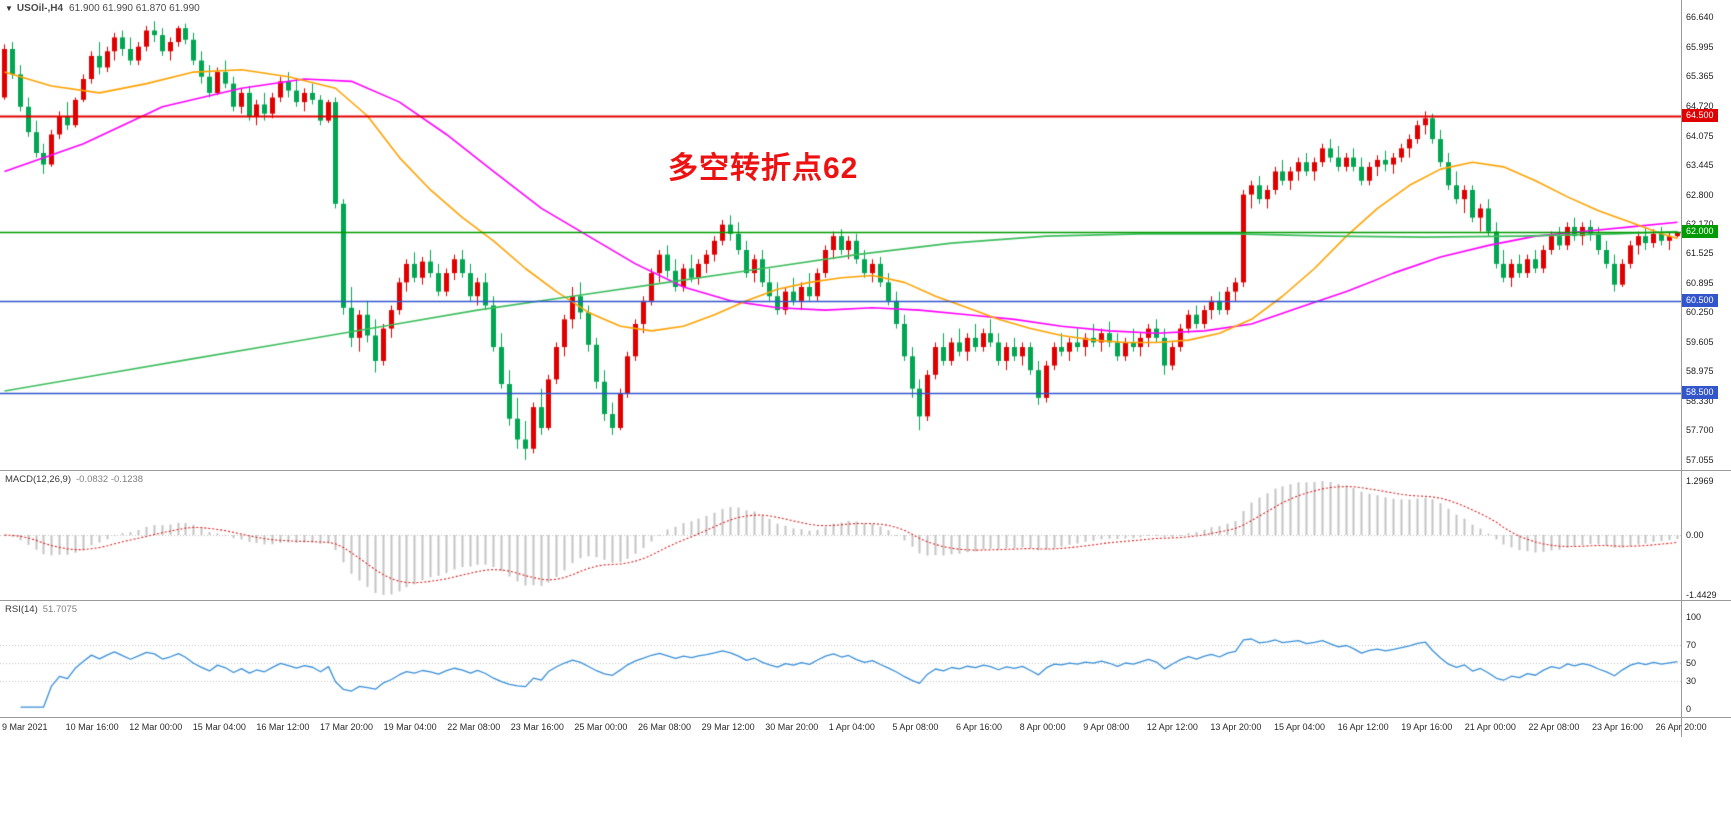 This screenshot has height=834, width=1731. I want to click on rsi-name: RSI(14), so click(21, 609).